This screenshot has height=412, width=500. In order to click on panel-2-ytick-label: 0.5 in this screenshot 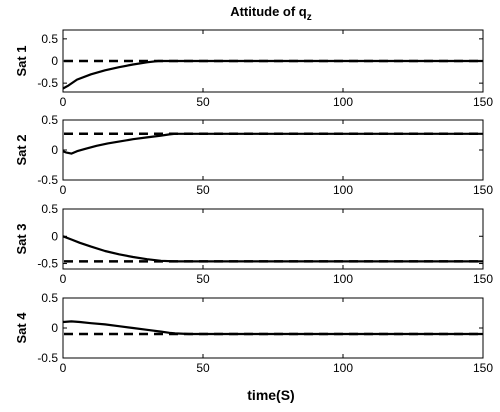, I will do `click(49, 120)`.